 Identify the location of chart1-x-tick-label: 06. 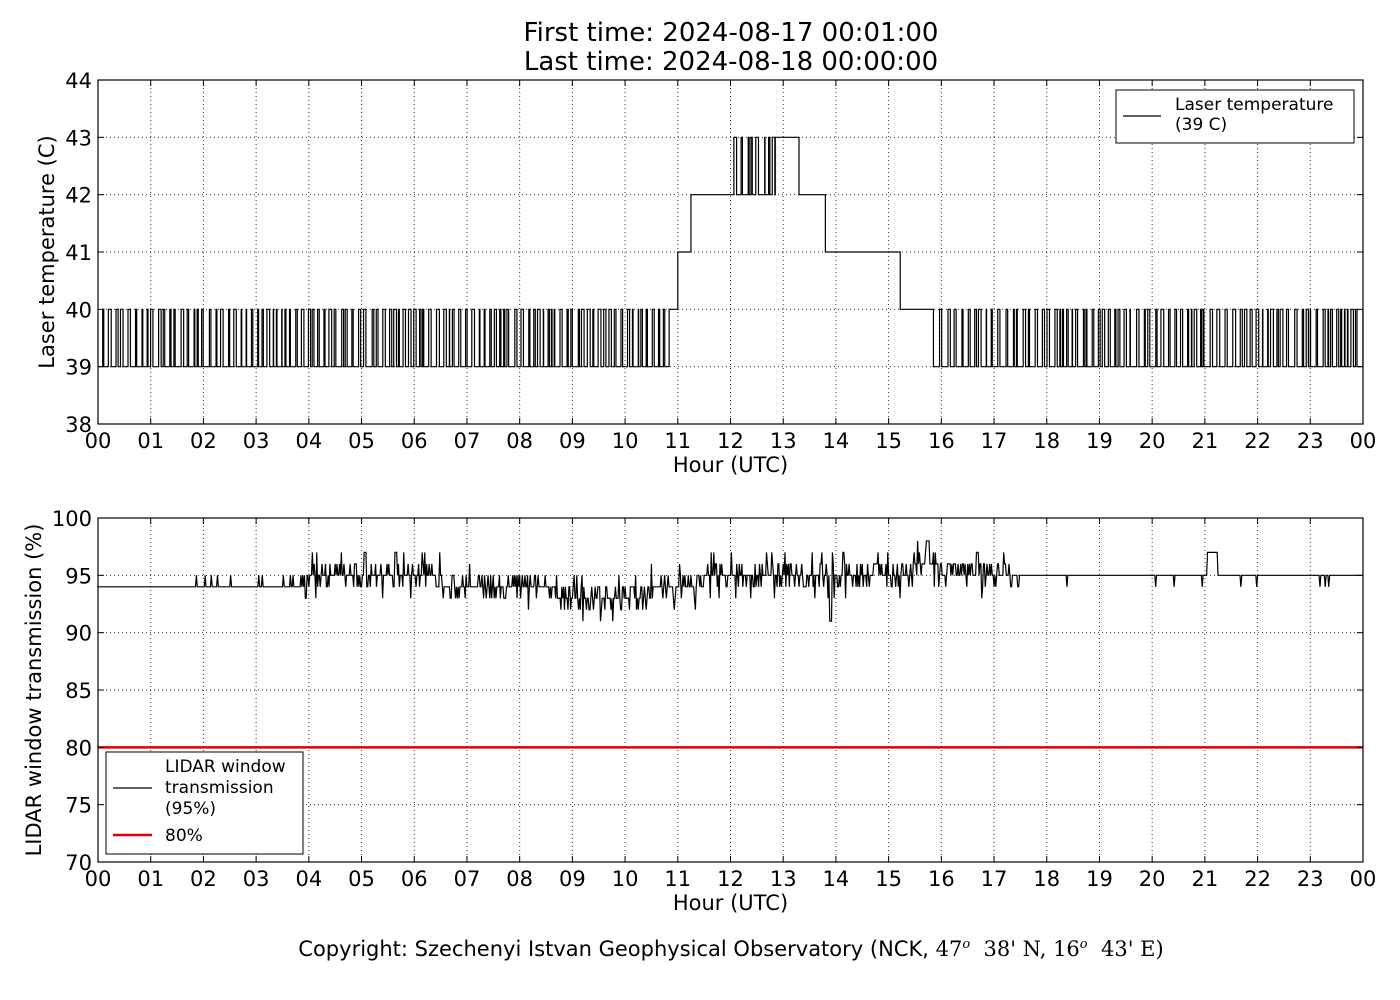
(414, 441).